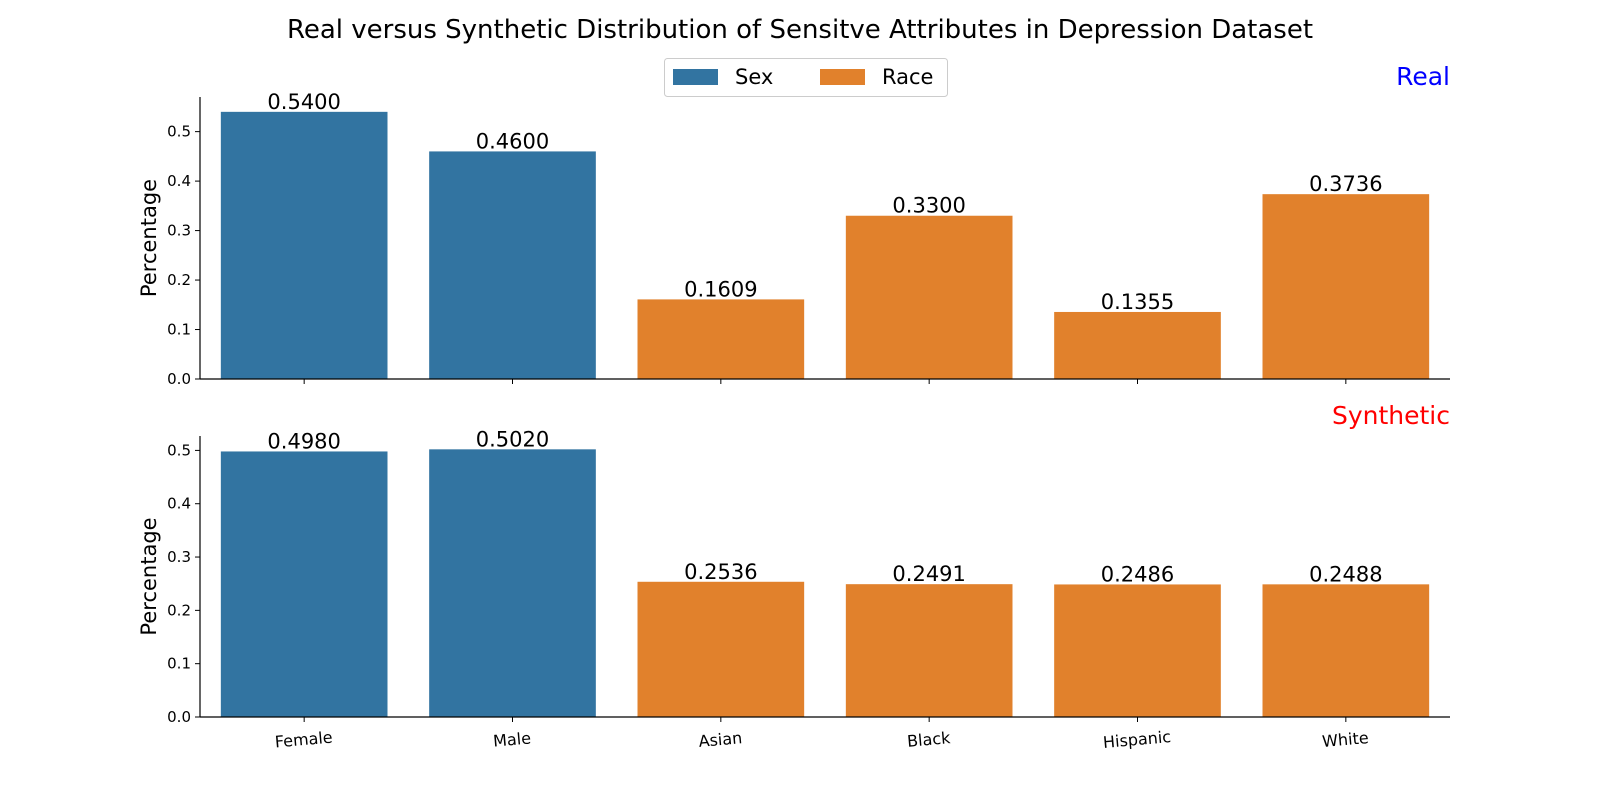 This screenshot has height=800, width=1600. I want to click on panel-label: Synthetic, so click(1391, 415).